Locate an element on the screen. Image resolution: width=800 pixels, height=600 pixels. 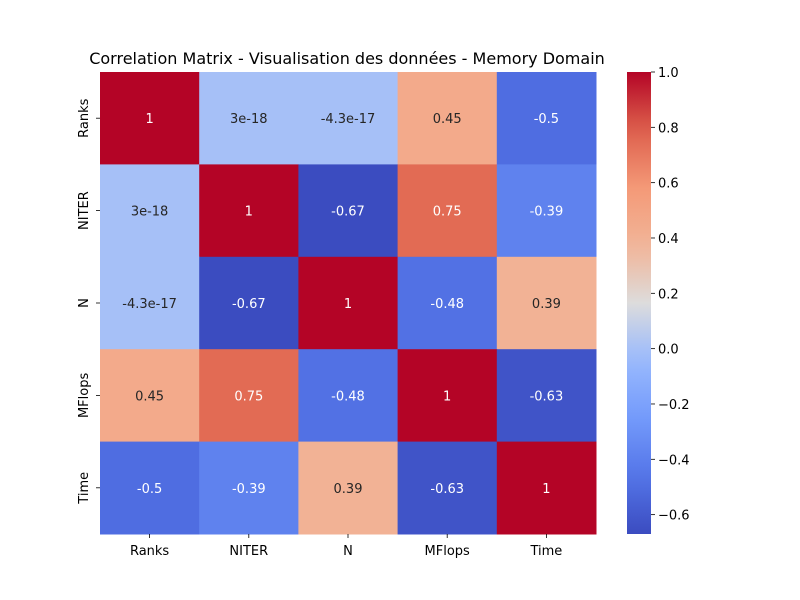
y-tick-label: MFlops is located at coordinates (84, 396).